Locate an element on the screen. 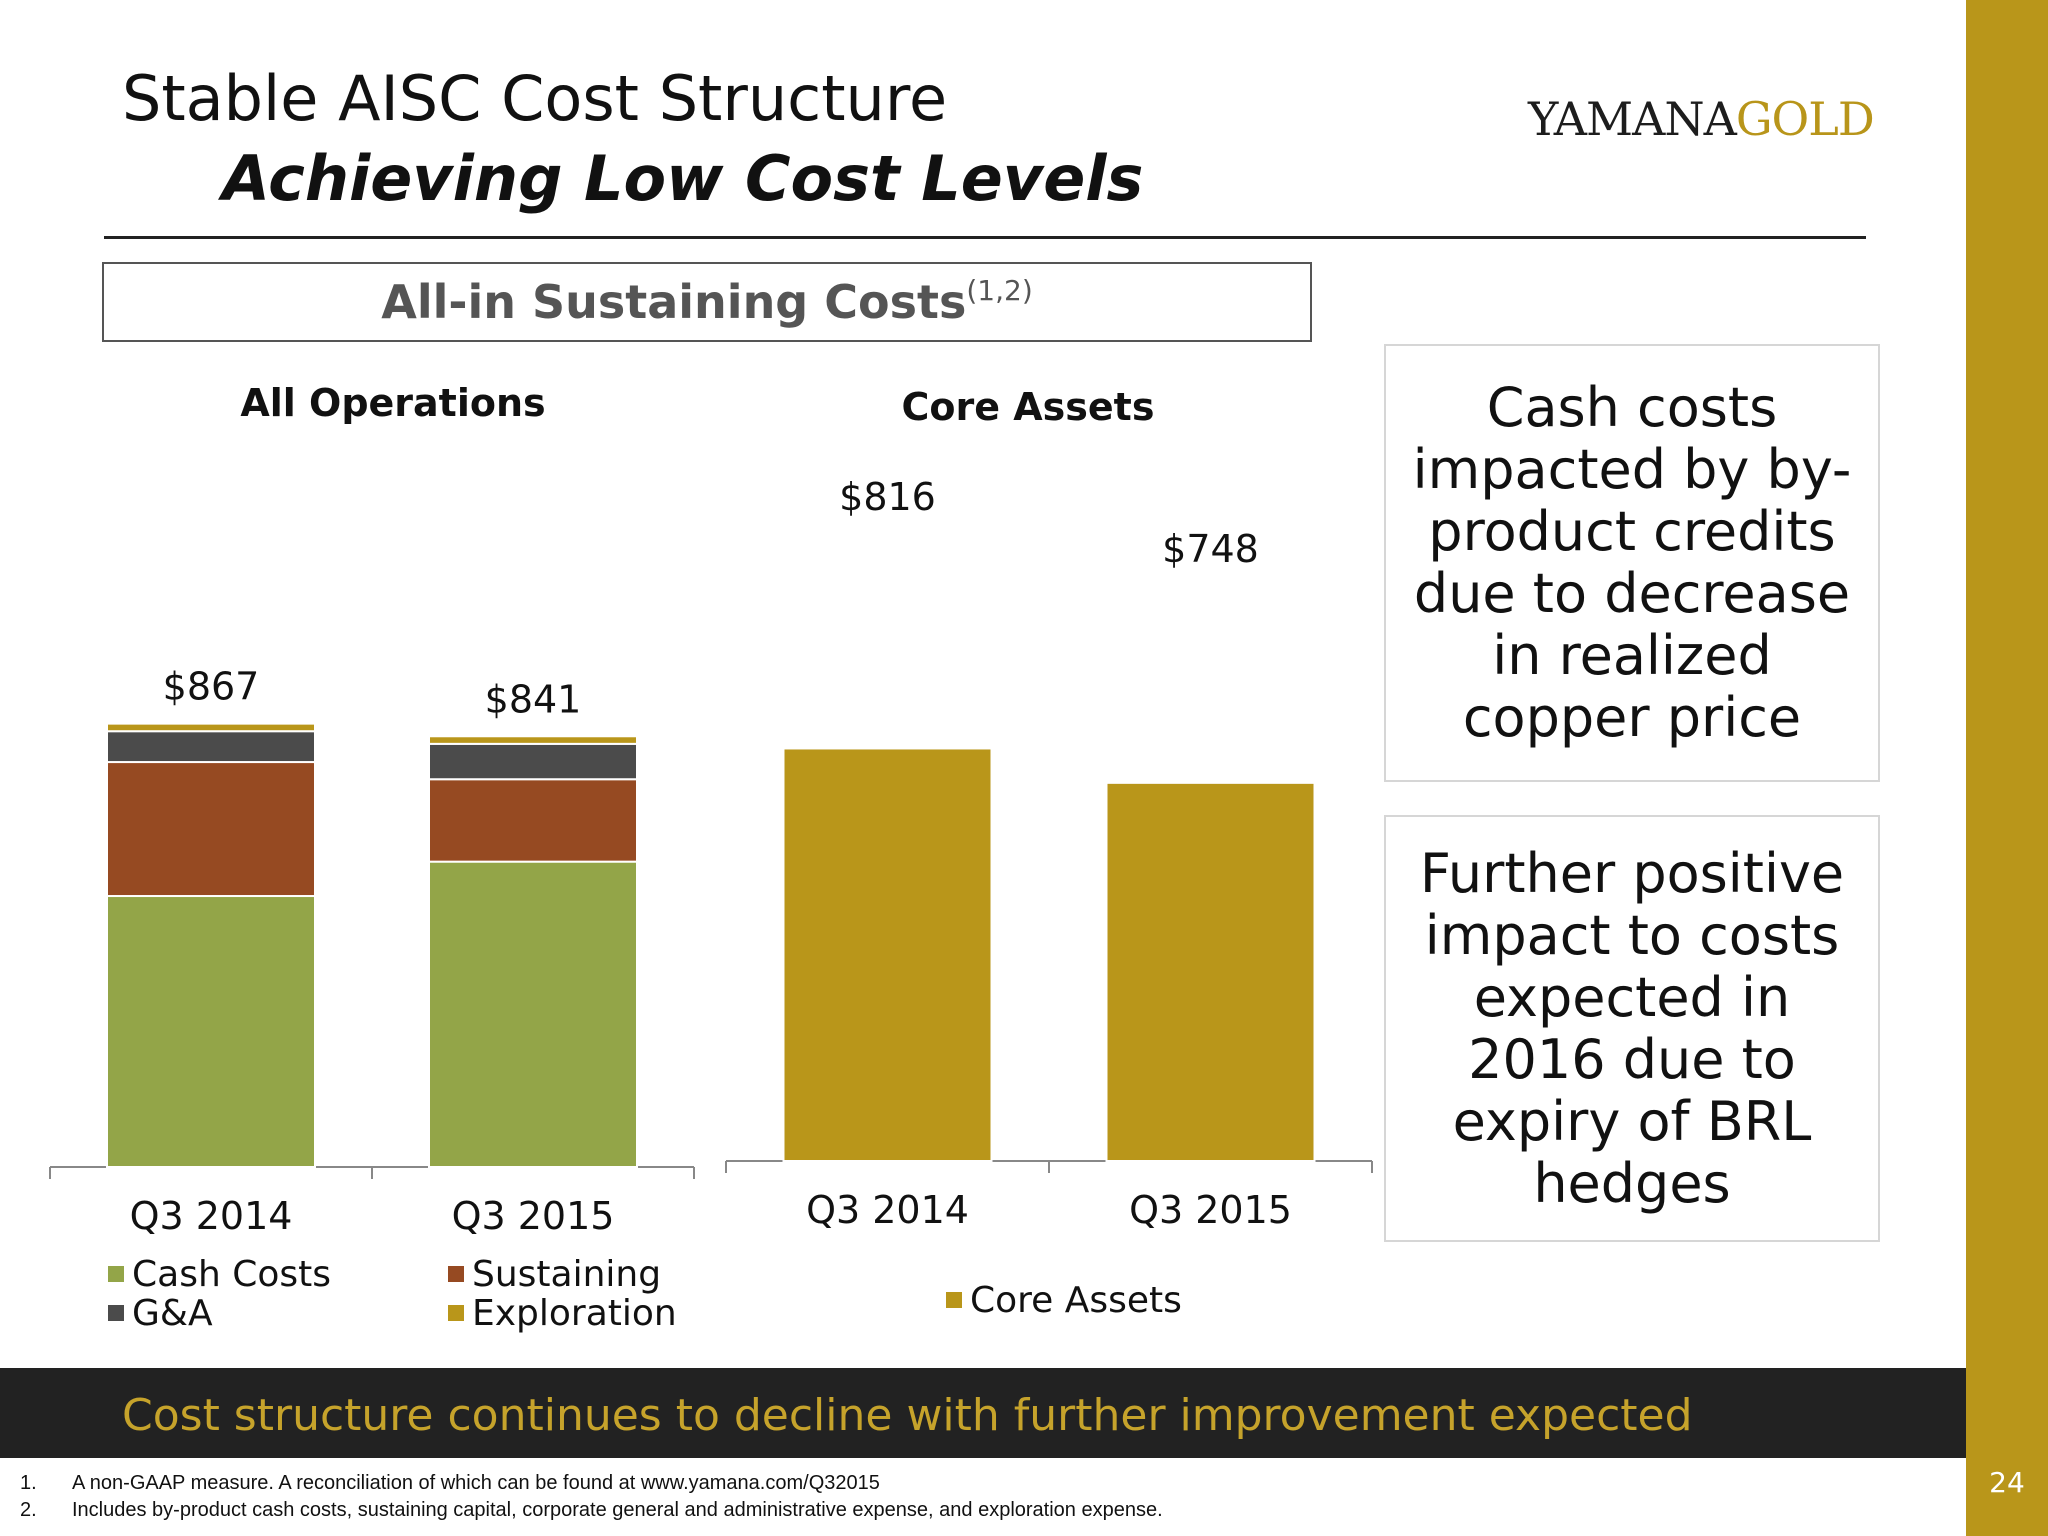  callout-2-line: expected in is located at coordinates (1632, 997).